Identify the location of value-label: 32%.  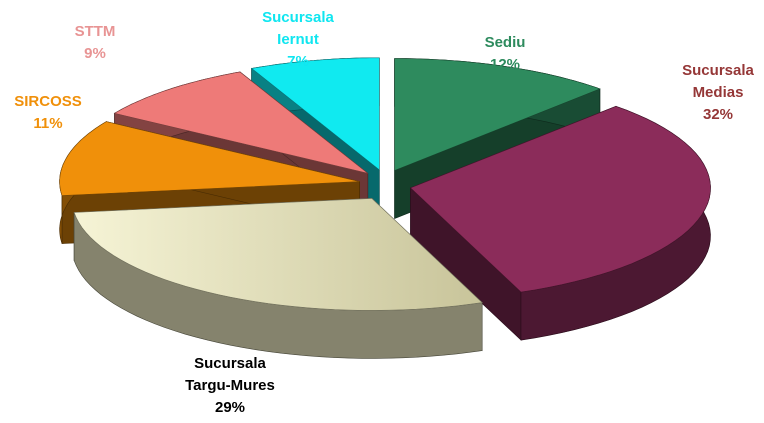
(718, 114).